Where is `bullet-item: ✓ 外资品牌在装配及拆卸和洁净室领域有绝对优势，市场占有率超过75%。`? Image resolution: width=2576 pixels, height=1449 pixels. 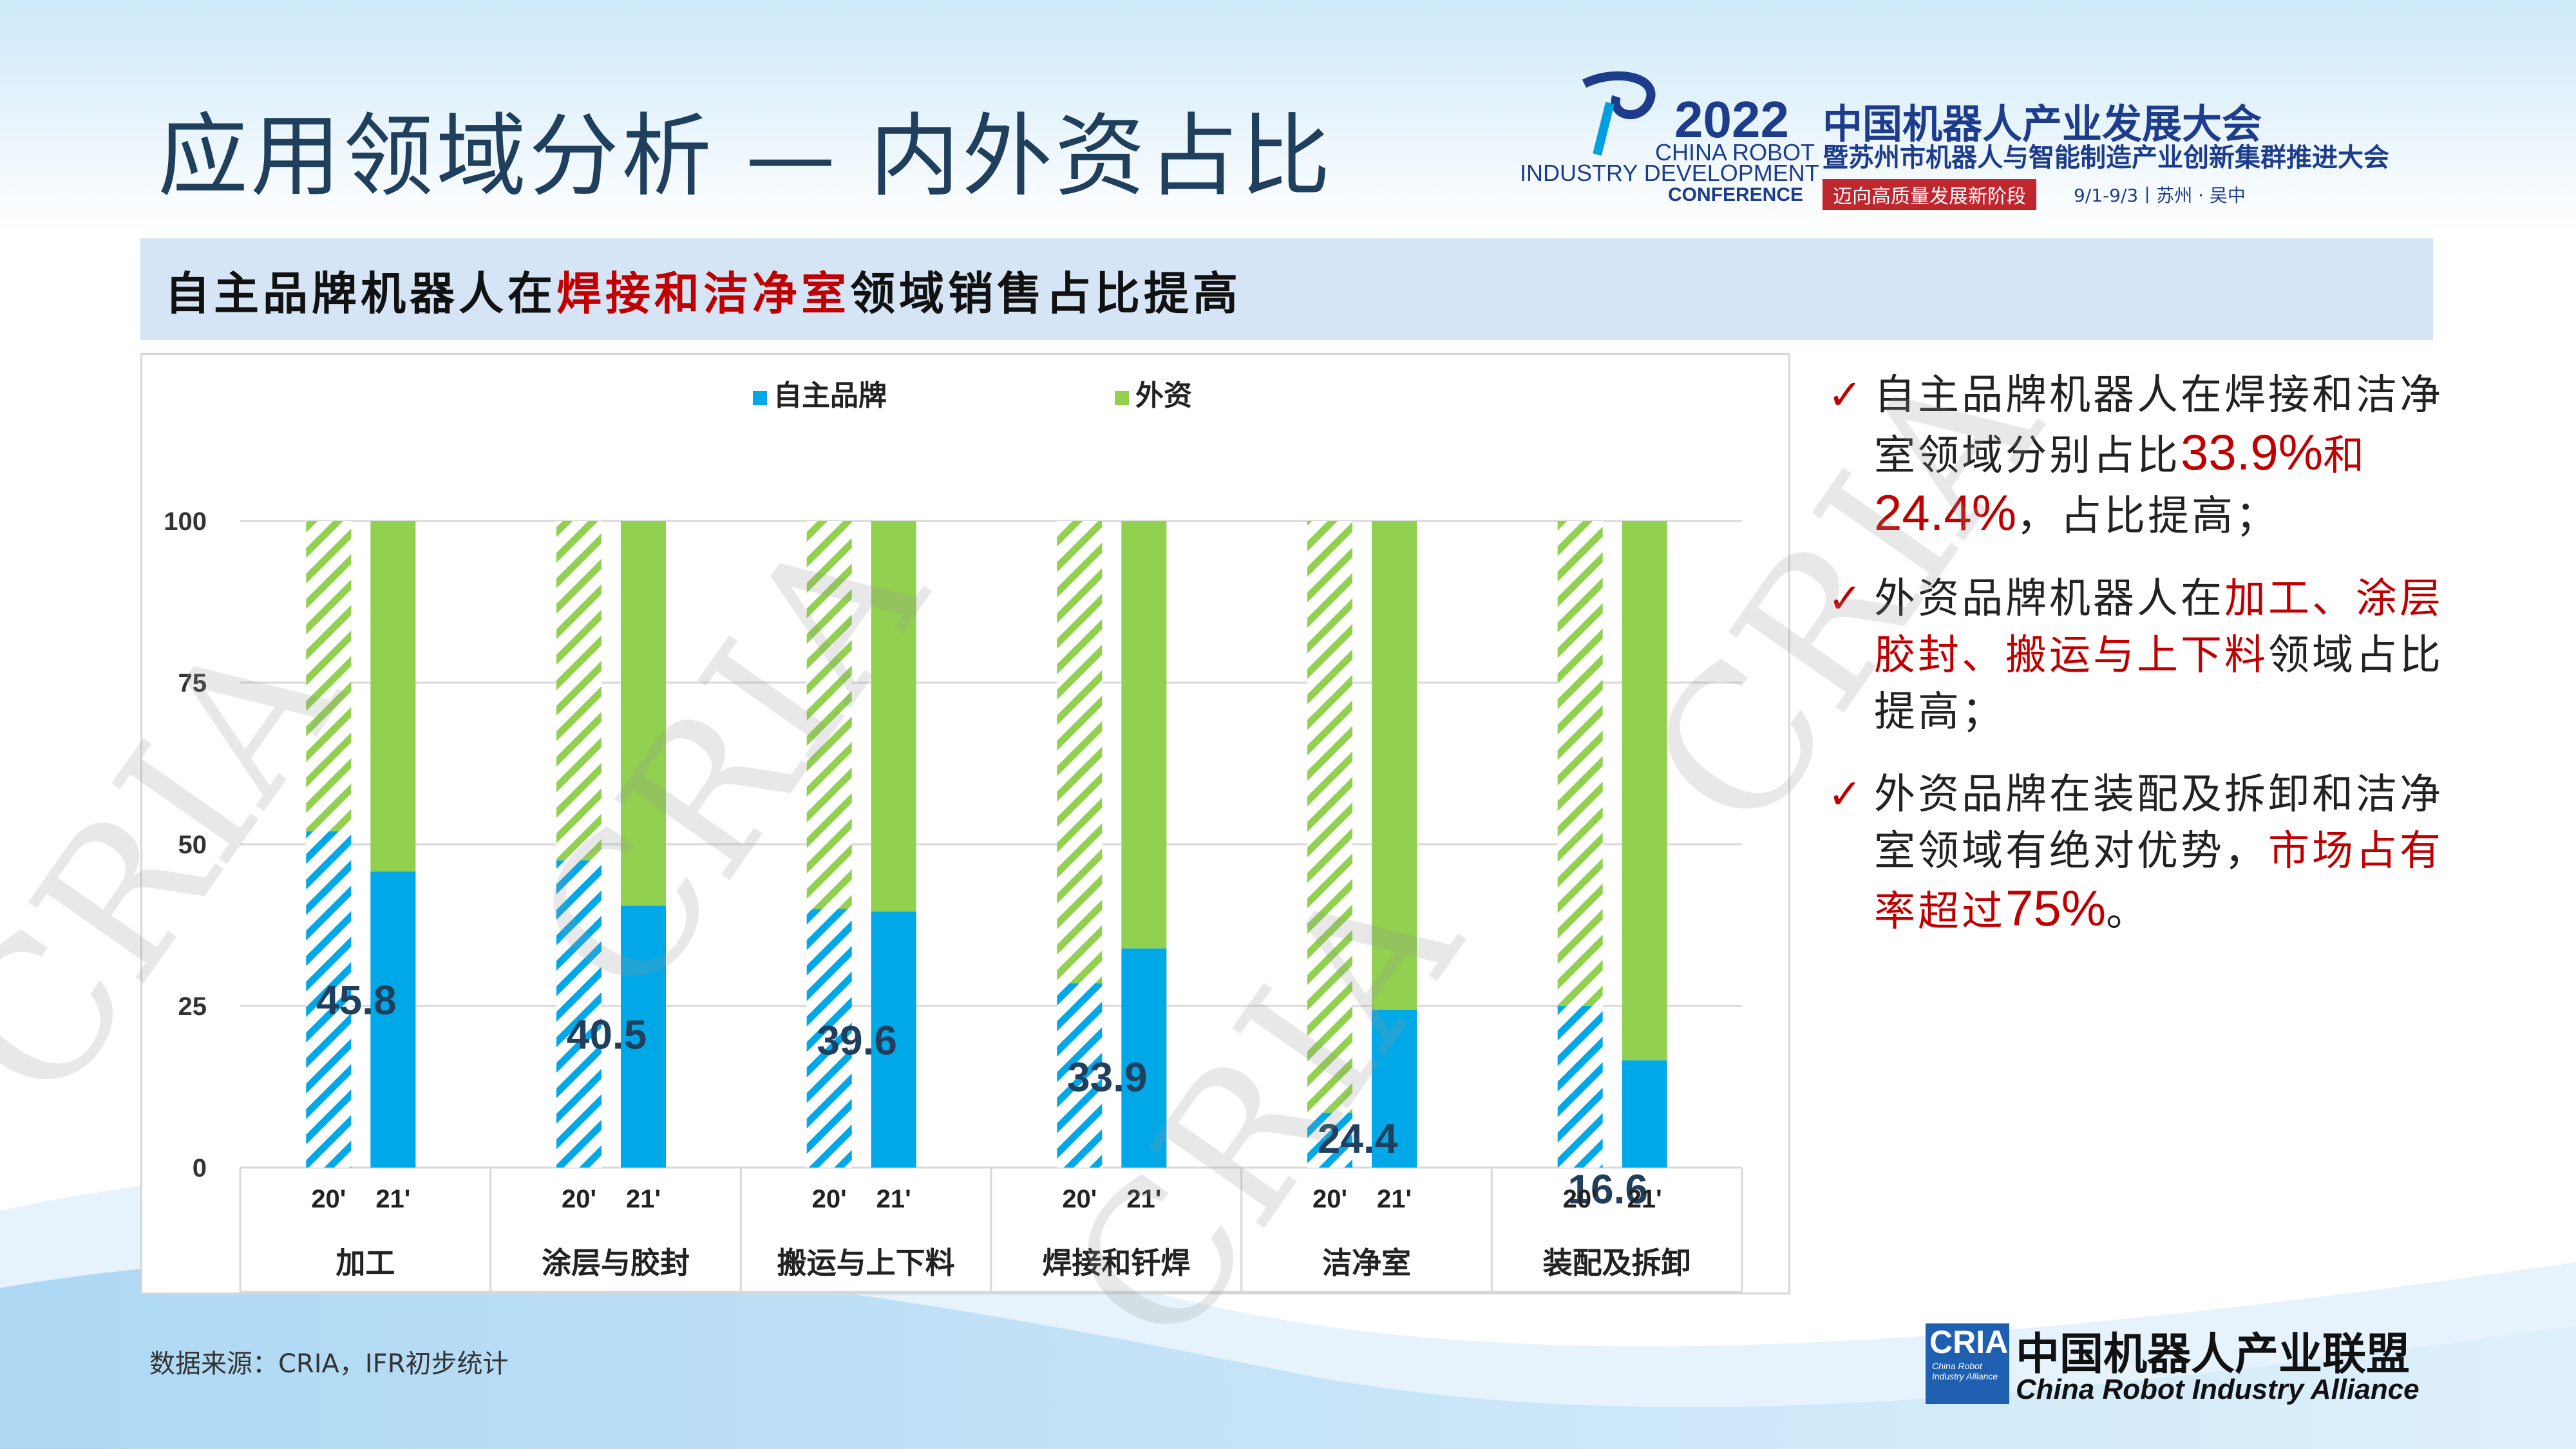 bullet-item: ✓ 外资品牌在装配及拆卸和洁净室领域有绝对优势，市场占有率超过75%。 is located at coordinates (2150, 853).